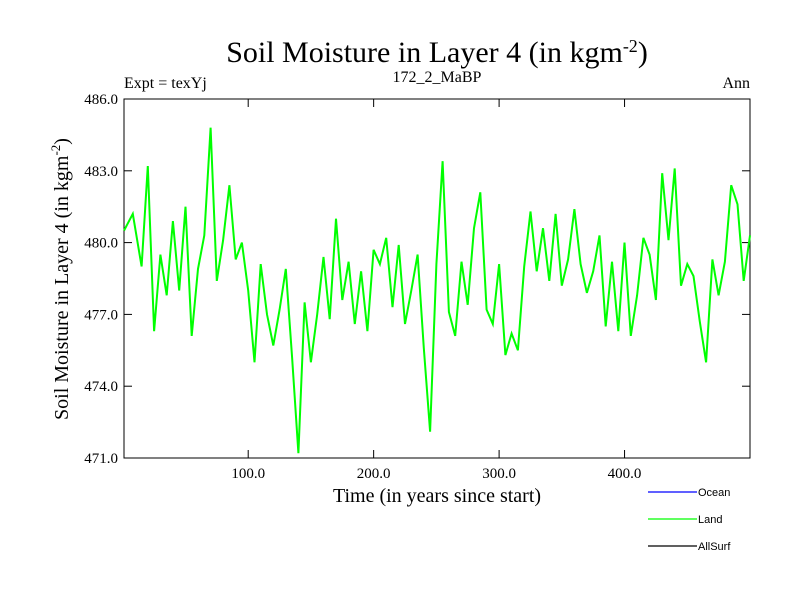  I want to click on y-tick-label: 483.0, so click(101, 172).